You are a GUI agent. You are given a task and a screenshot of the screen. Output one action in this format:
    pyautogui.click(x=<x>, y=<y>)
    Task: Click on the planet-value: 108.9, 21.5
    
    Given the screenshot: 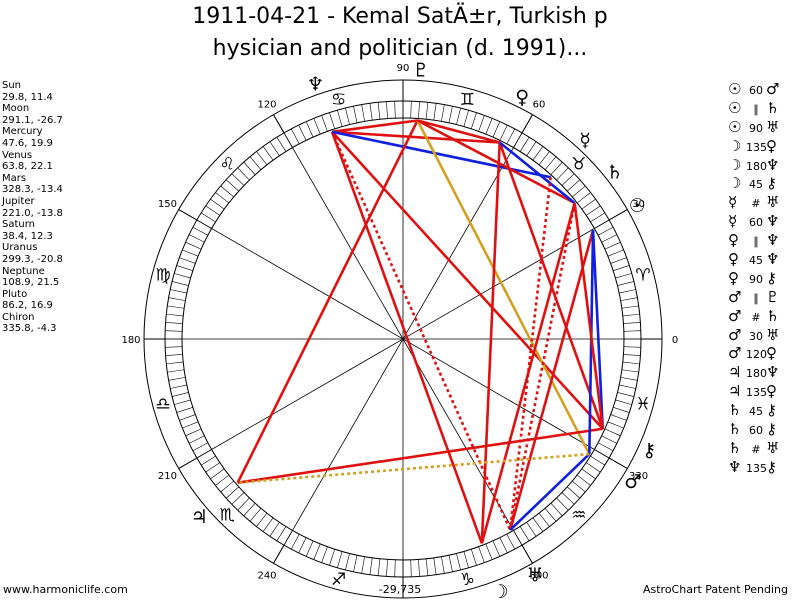 What is the action you would take?
    pyautogui.click(x=31, y=283)
    